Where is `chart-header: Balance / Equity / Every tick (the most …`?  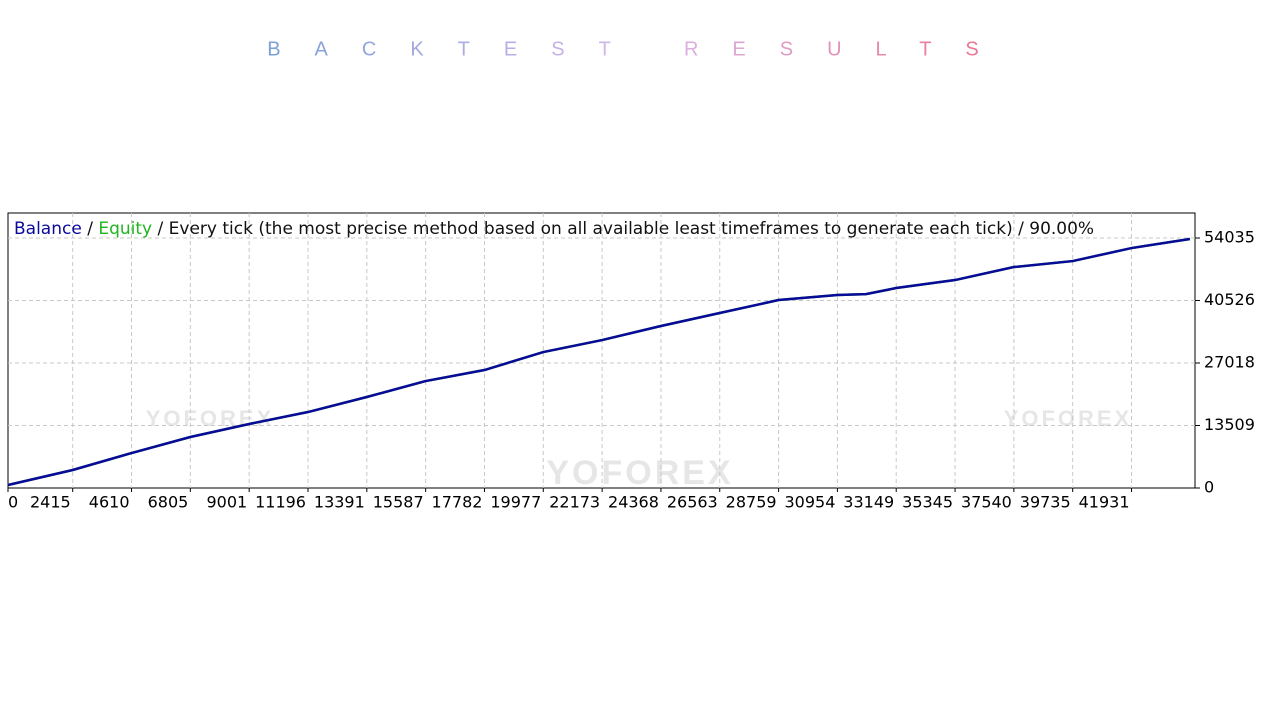
chart-header: Balance / Equity / Every tick (the most … is located at coordinates (554, 229).